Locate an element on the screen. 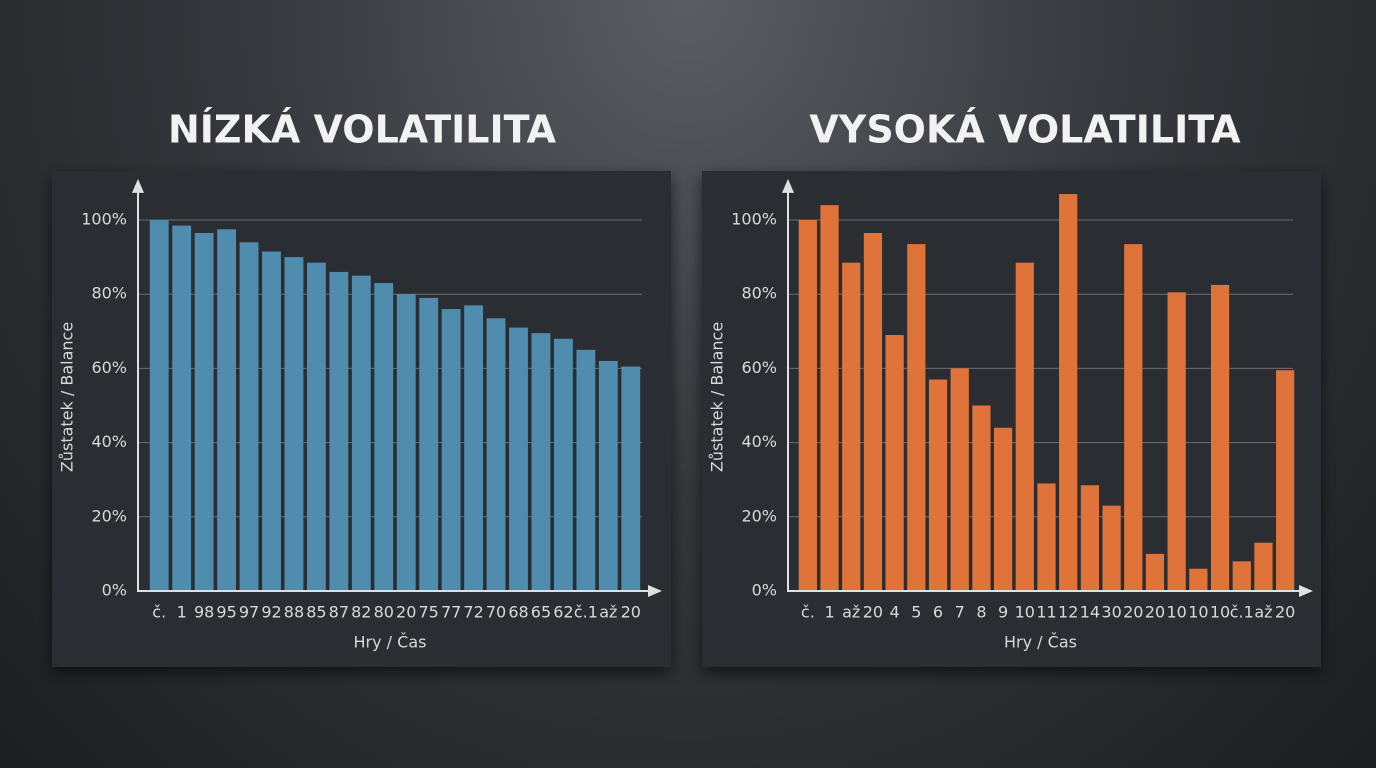  x-tick-label: 72 is located at coordinates (473, 612).